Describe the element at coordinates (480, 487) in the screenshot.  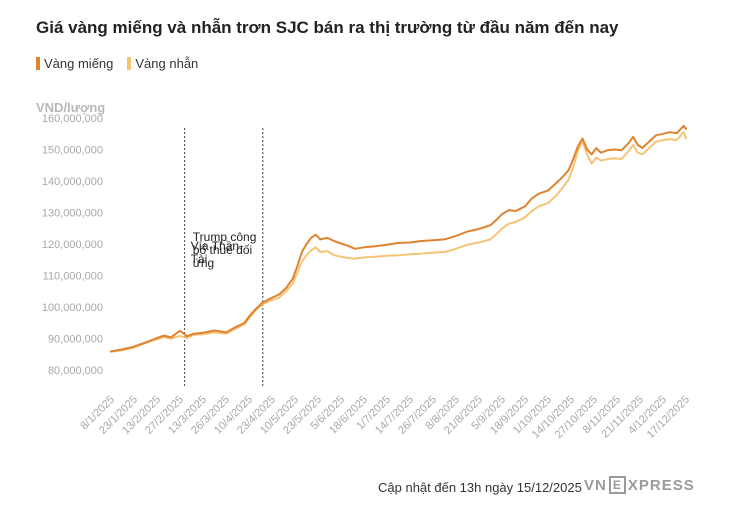
I see `update-note: Cập nhật đến 13h ngày 15/12/2025` at that location.